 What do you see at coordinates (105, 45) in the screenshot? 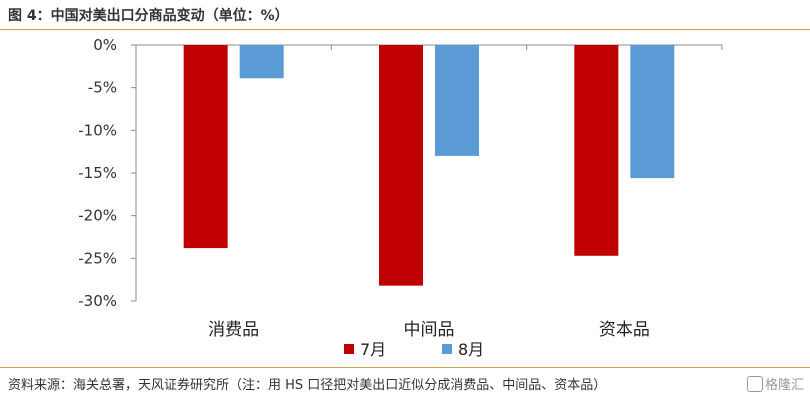
I see `y-tick-label: 0%` at bounding box center [105, 45].